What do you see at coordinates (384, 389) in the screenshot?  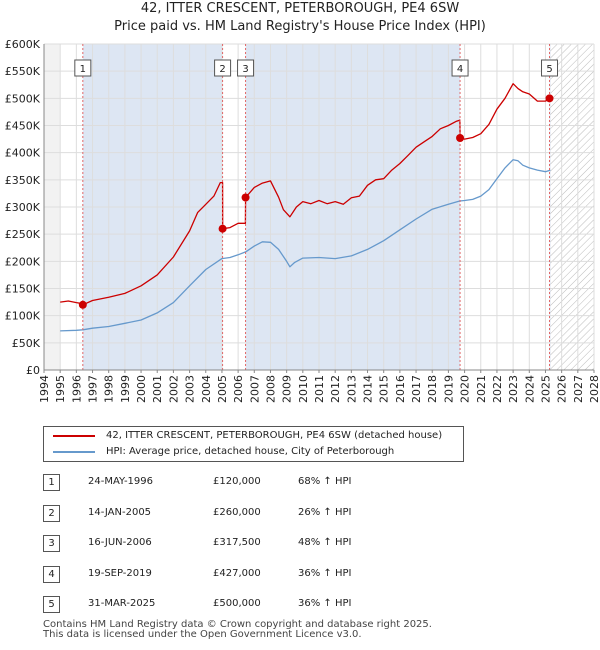 I see `x-tick-label: 2015` at bounding box center [384, 389].